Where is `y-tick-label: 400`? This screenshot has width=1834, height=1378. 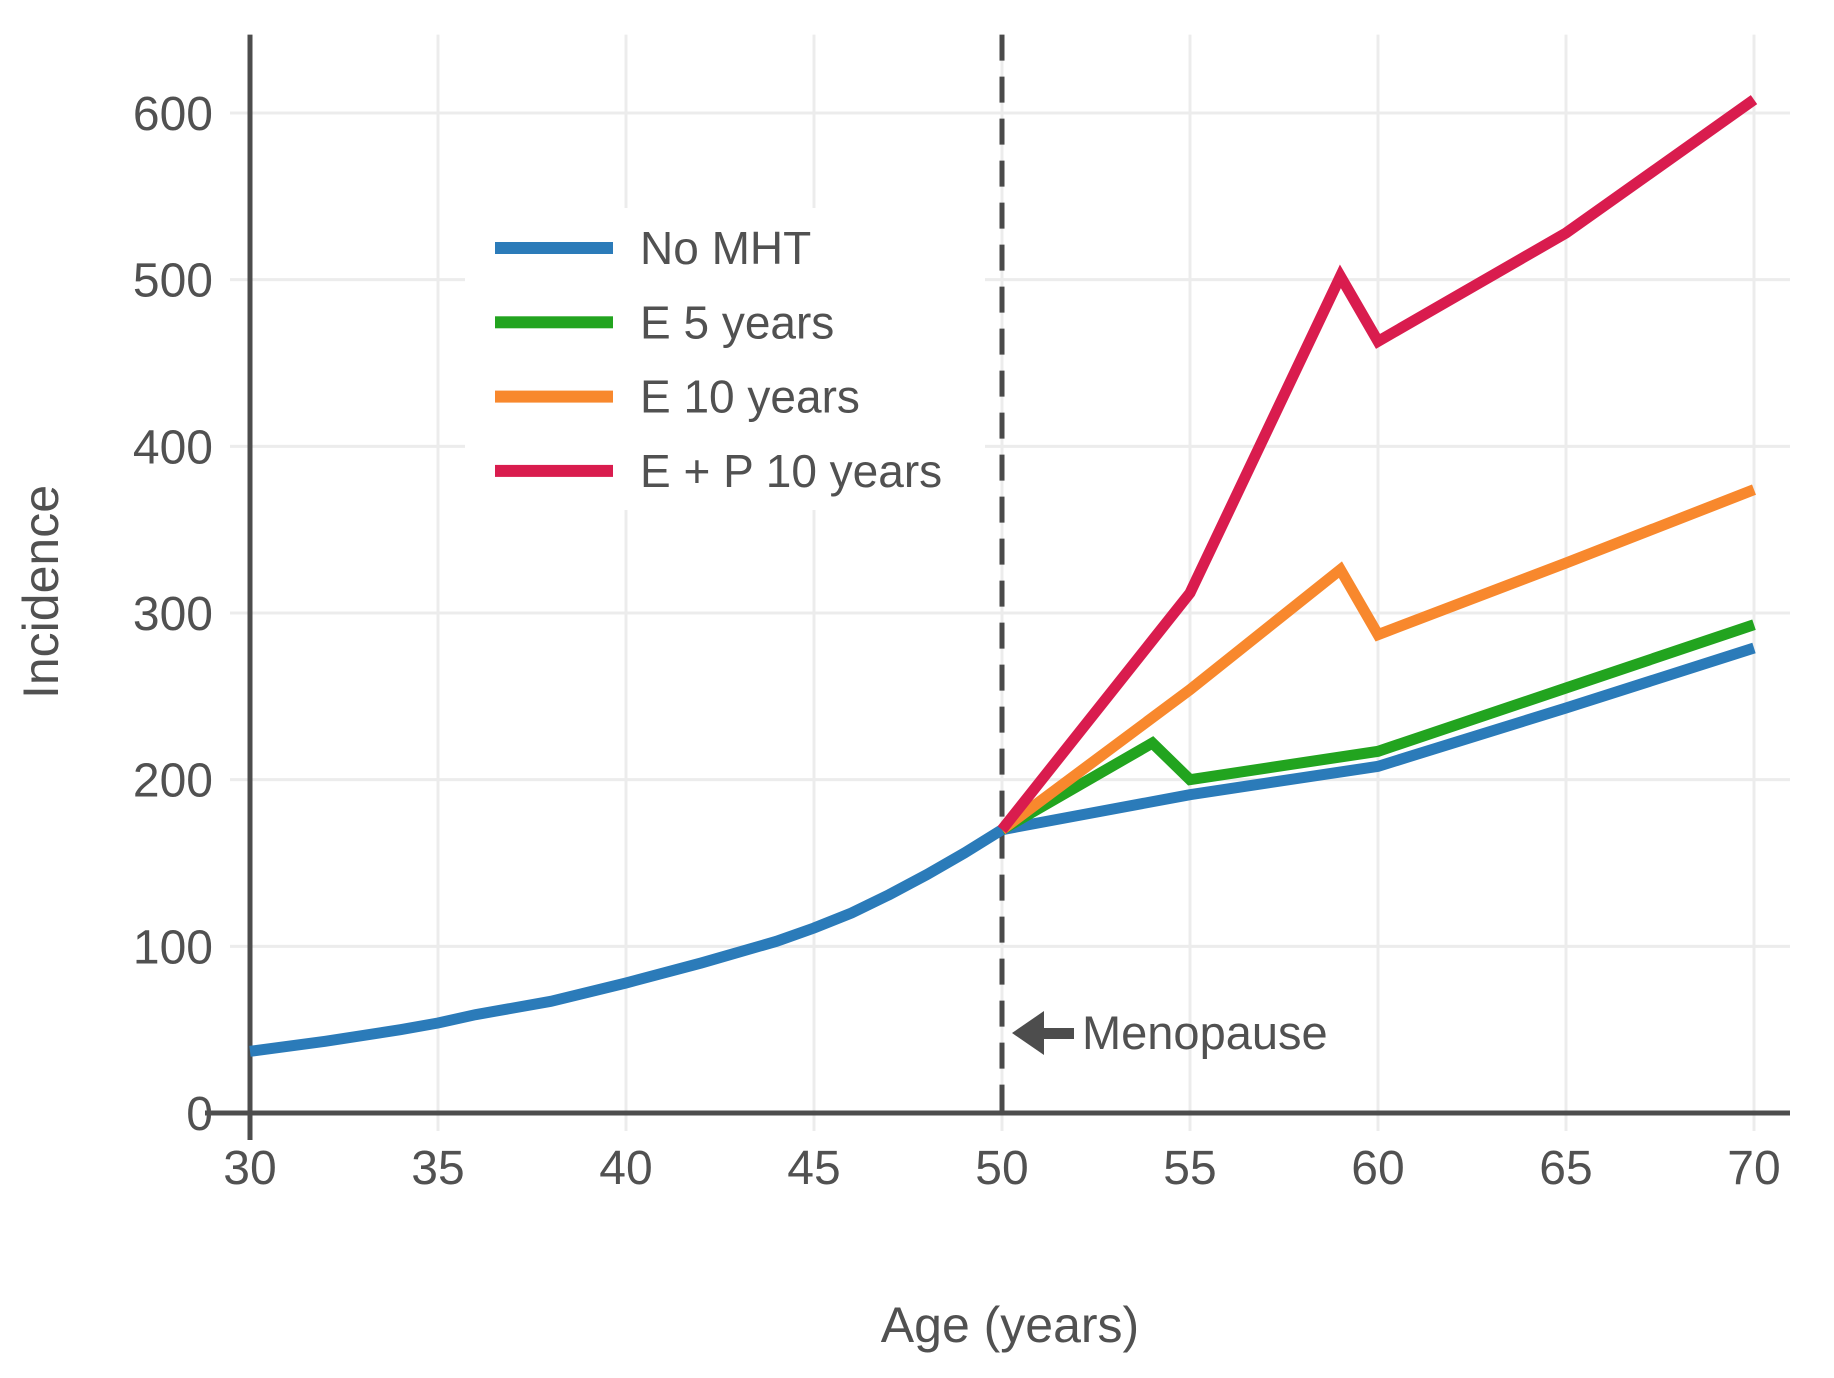 y-tick-label: 400 is located at coordinates (173, 447).